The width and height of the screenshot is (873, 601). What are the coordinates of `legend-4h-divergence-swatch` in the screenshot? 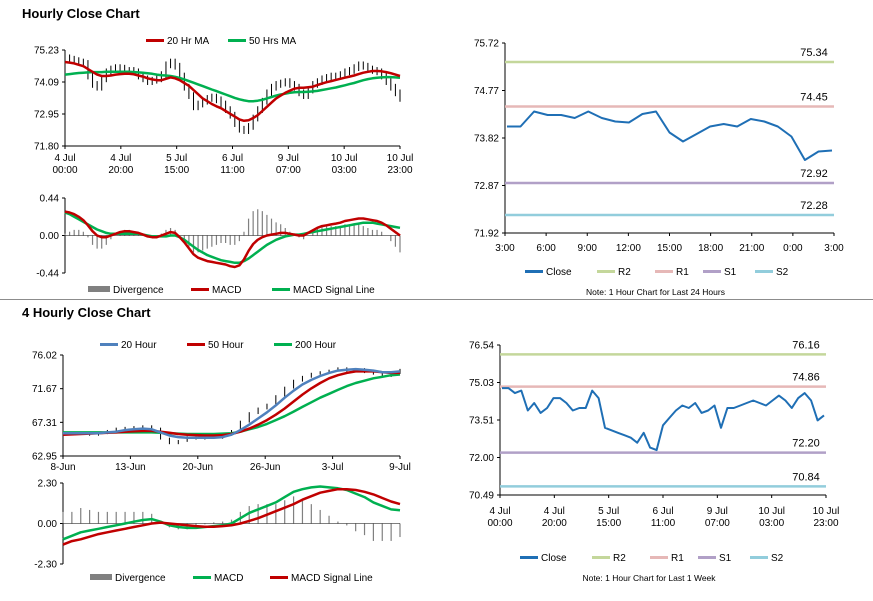 It's located at (101, 577).